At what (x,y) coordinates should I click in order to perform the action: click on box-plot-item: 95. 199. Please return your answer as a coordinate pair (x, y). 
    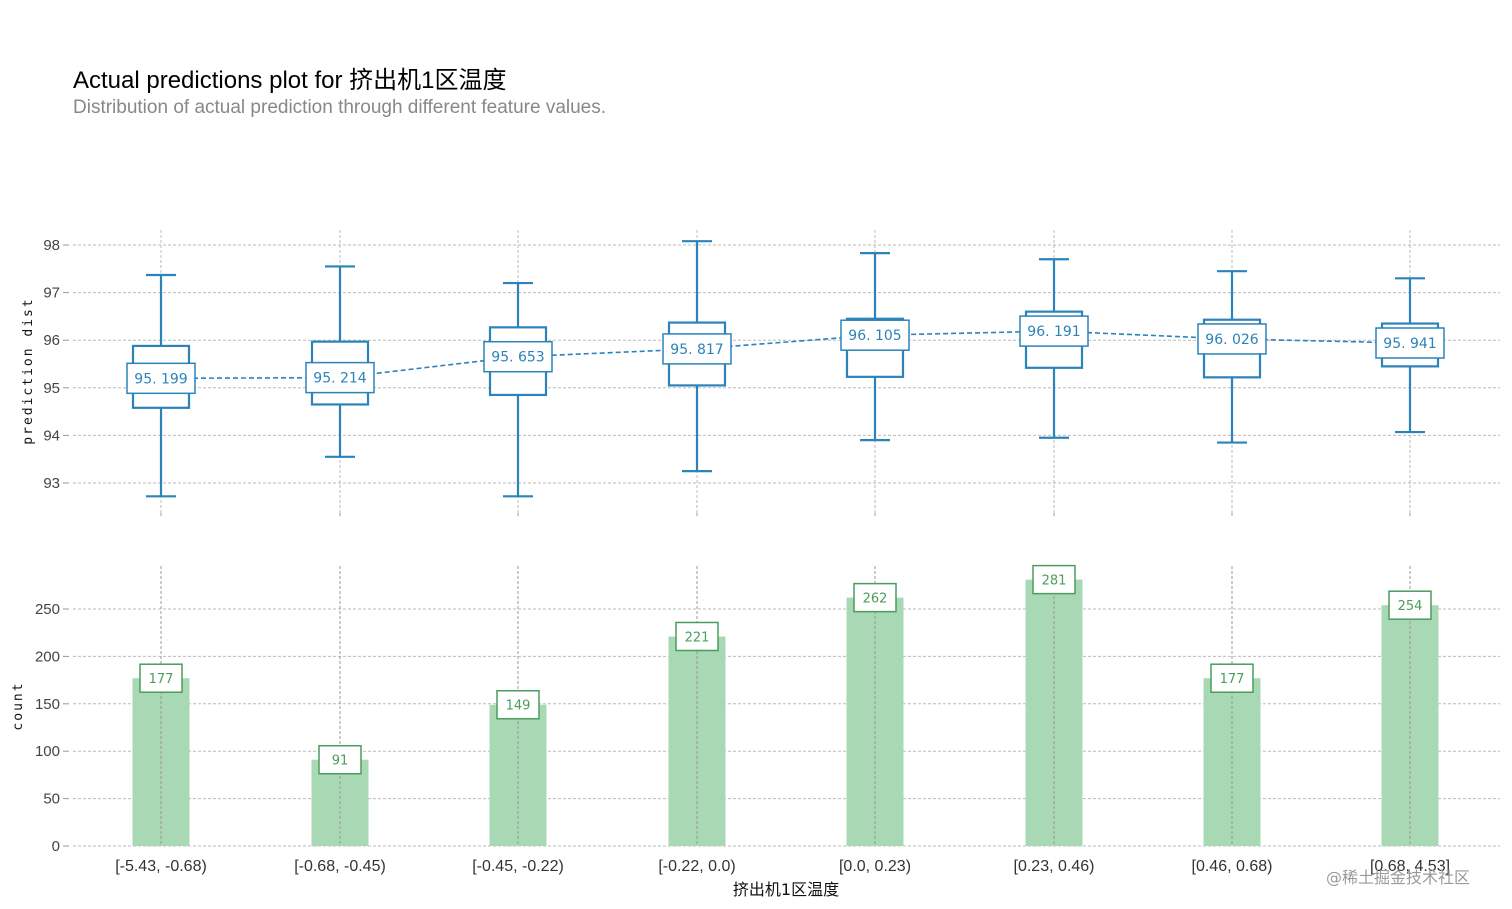
    Looking at the image, I should click on (161, 385).